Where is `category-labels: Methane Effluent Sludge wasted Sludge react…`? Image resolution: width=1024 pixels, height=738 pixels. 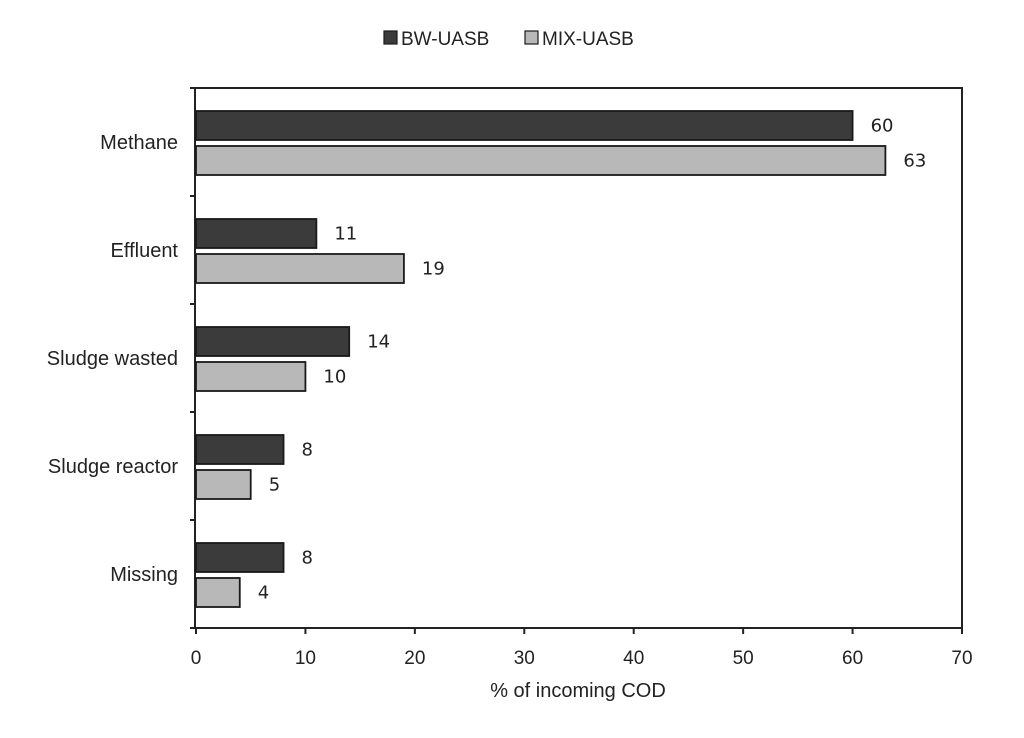
category-labels: Methane Effluent Sludge wasted Sludge react… is located at coordinates (113, 359).